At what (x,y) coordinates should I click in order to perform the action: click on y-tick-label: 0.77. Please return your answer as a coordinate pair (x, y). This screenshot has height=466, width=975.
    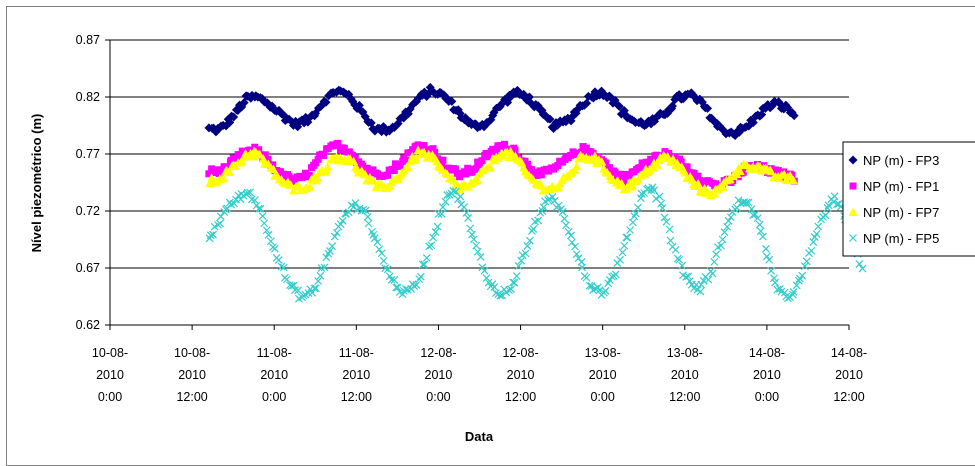
    Looking at the image, I should click on (88, 154).